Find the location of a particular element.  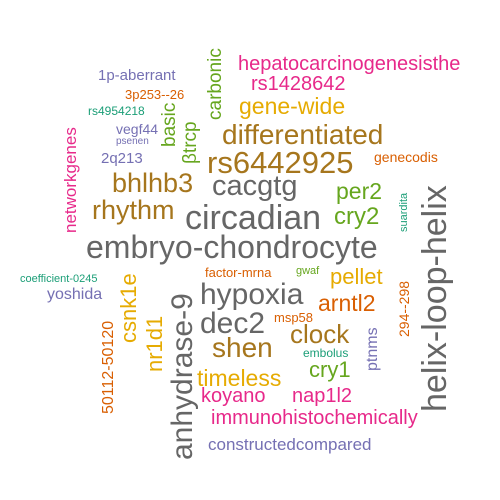

word-suardita: suardita is located at coordinates (404, 212).